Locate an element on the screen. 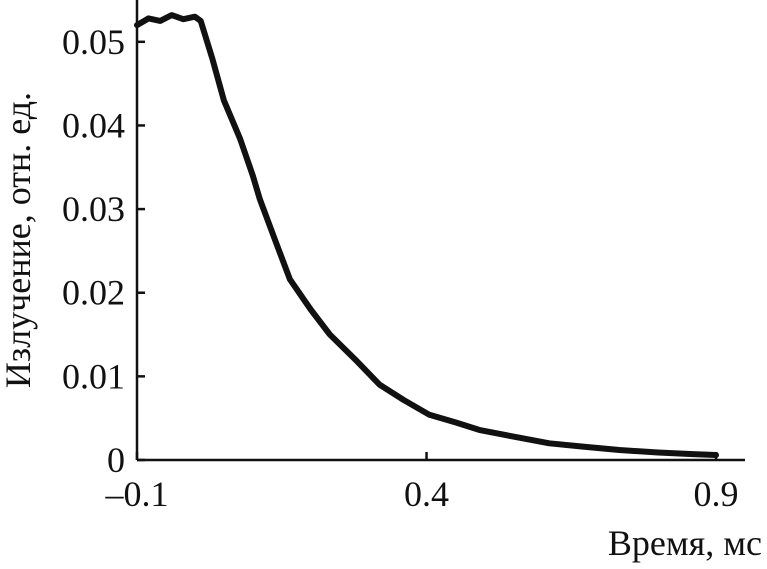 The height and width of the screenshot is (569, 767). y-tick-label: 0.05 is located at coordinates (93, 42).